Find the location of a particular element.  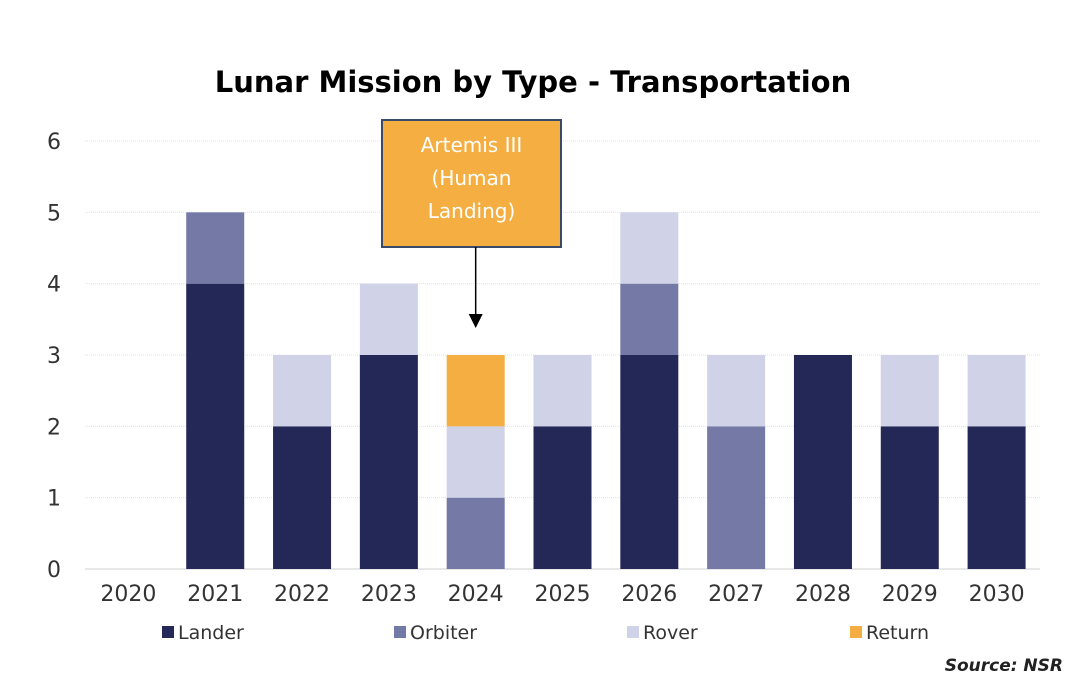

x-tick-label: 2029 is located at coordinates (910, 594).